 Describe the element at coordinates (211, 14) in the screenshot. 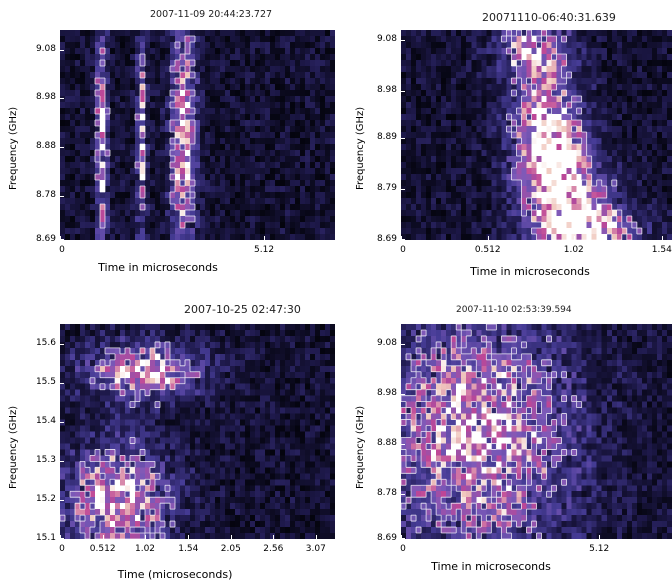

I see `chart-title: 2007-11-09 20:44:23.727` at that location.